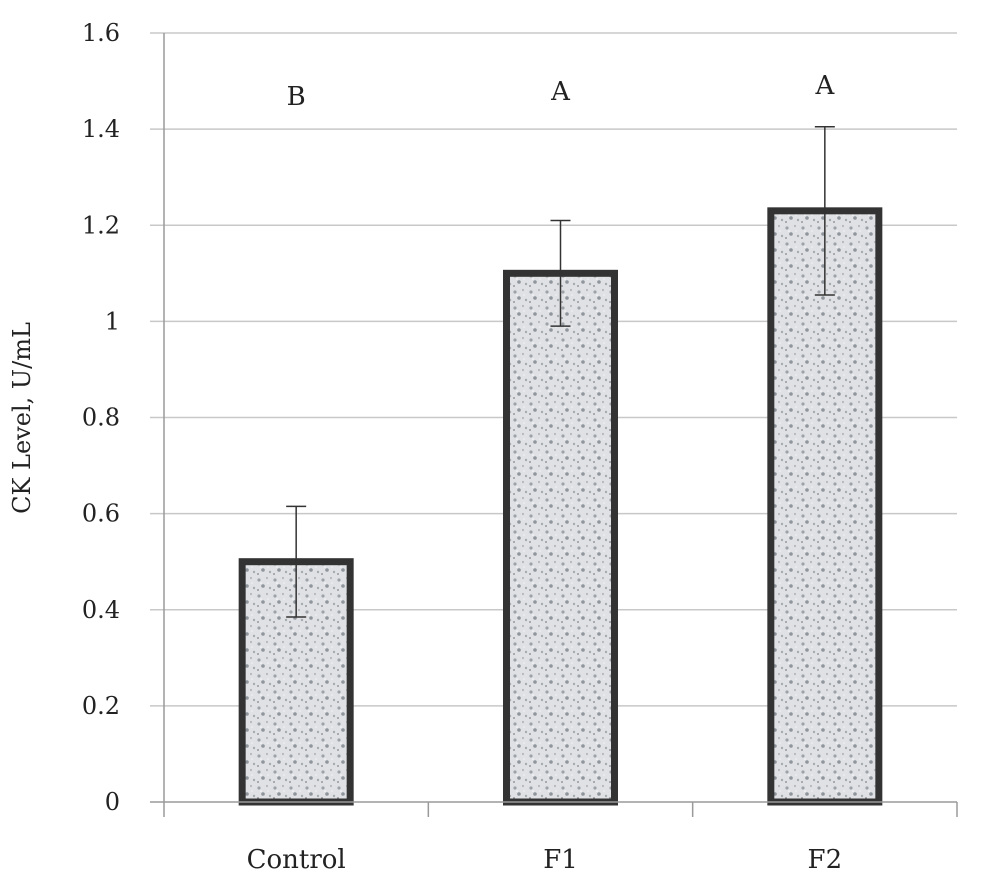  What do you see at coordinates (296, 860) in the screenshot?
I see `x-category-label: Control` at bounding box center [296, 860].